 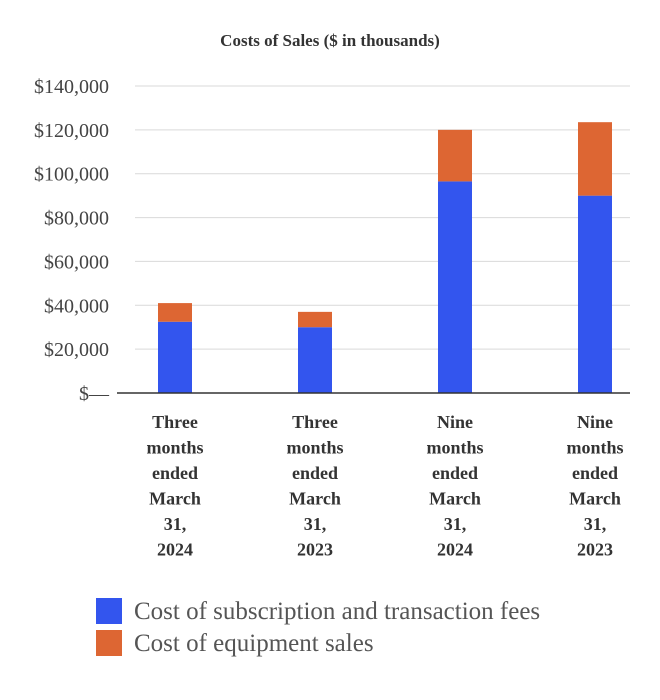 I want to click on y-tick-label: $—, so click(x=94, y=394).